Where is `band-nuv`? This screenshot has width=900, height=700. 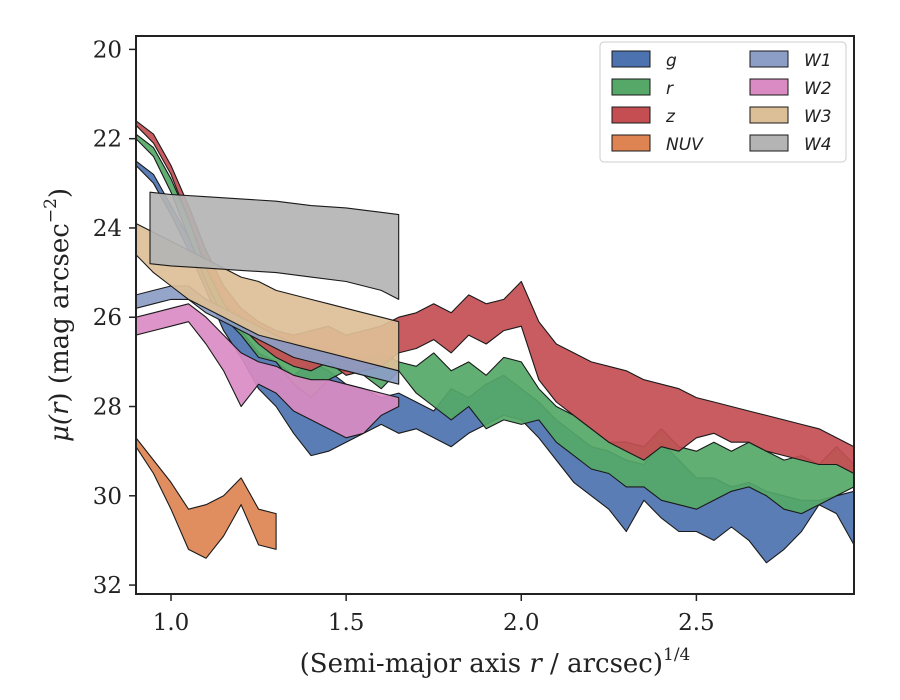
band-nuv is located at coordinates (206, 498).